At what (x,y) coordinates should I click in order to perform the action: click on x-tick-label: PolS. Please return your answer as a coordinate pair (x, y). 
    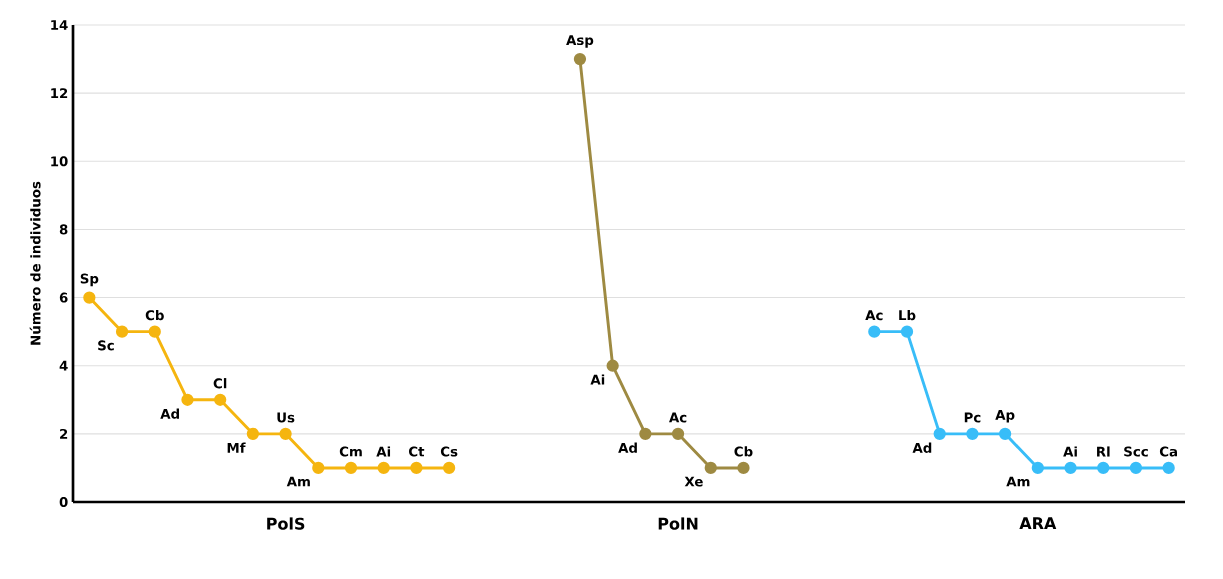
    Looking at the image, I should click on (286, 523).